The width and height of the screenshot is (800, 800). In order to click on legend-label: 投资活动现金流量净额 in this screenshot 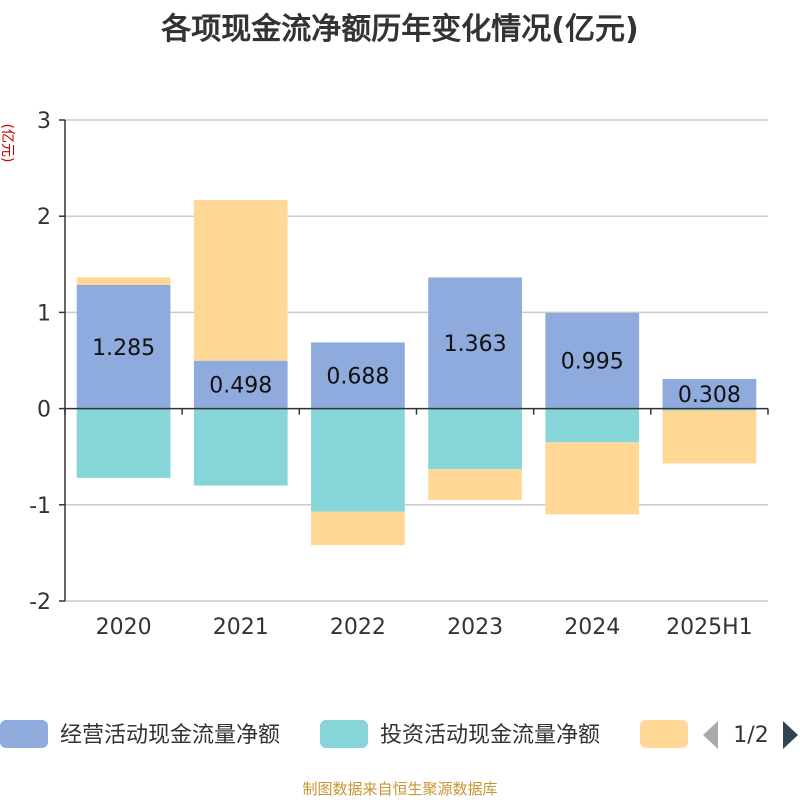, I will do `click(490, 735)`.